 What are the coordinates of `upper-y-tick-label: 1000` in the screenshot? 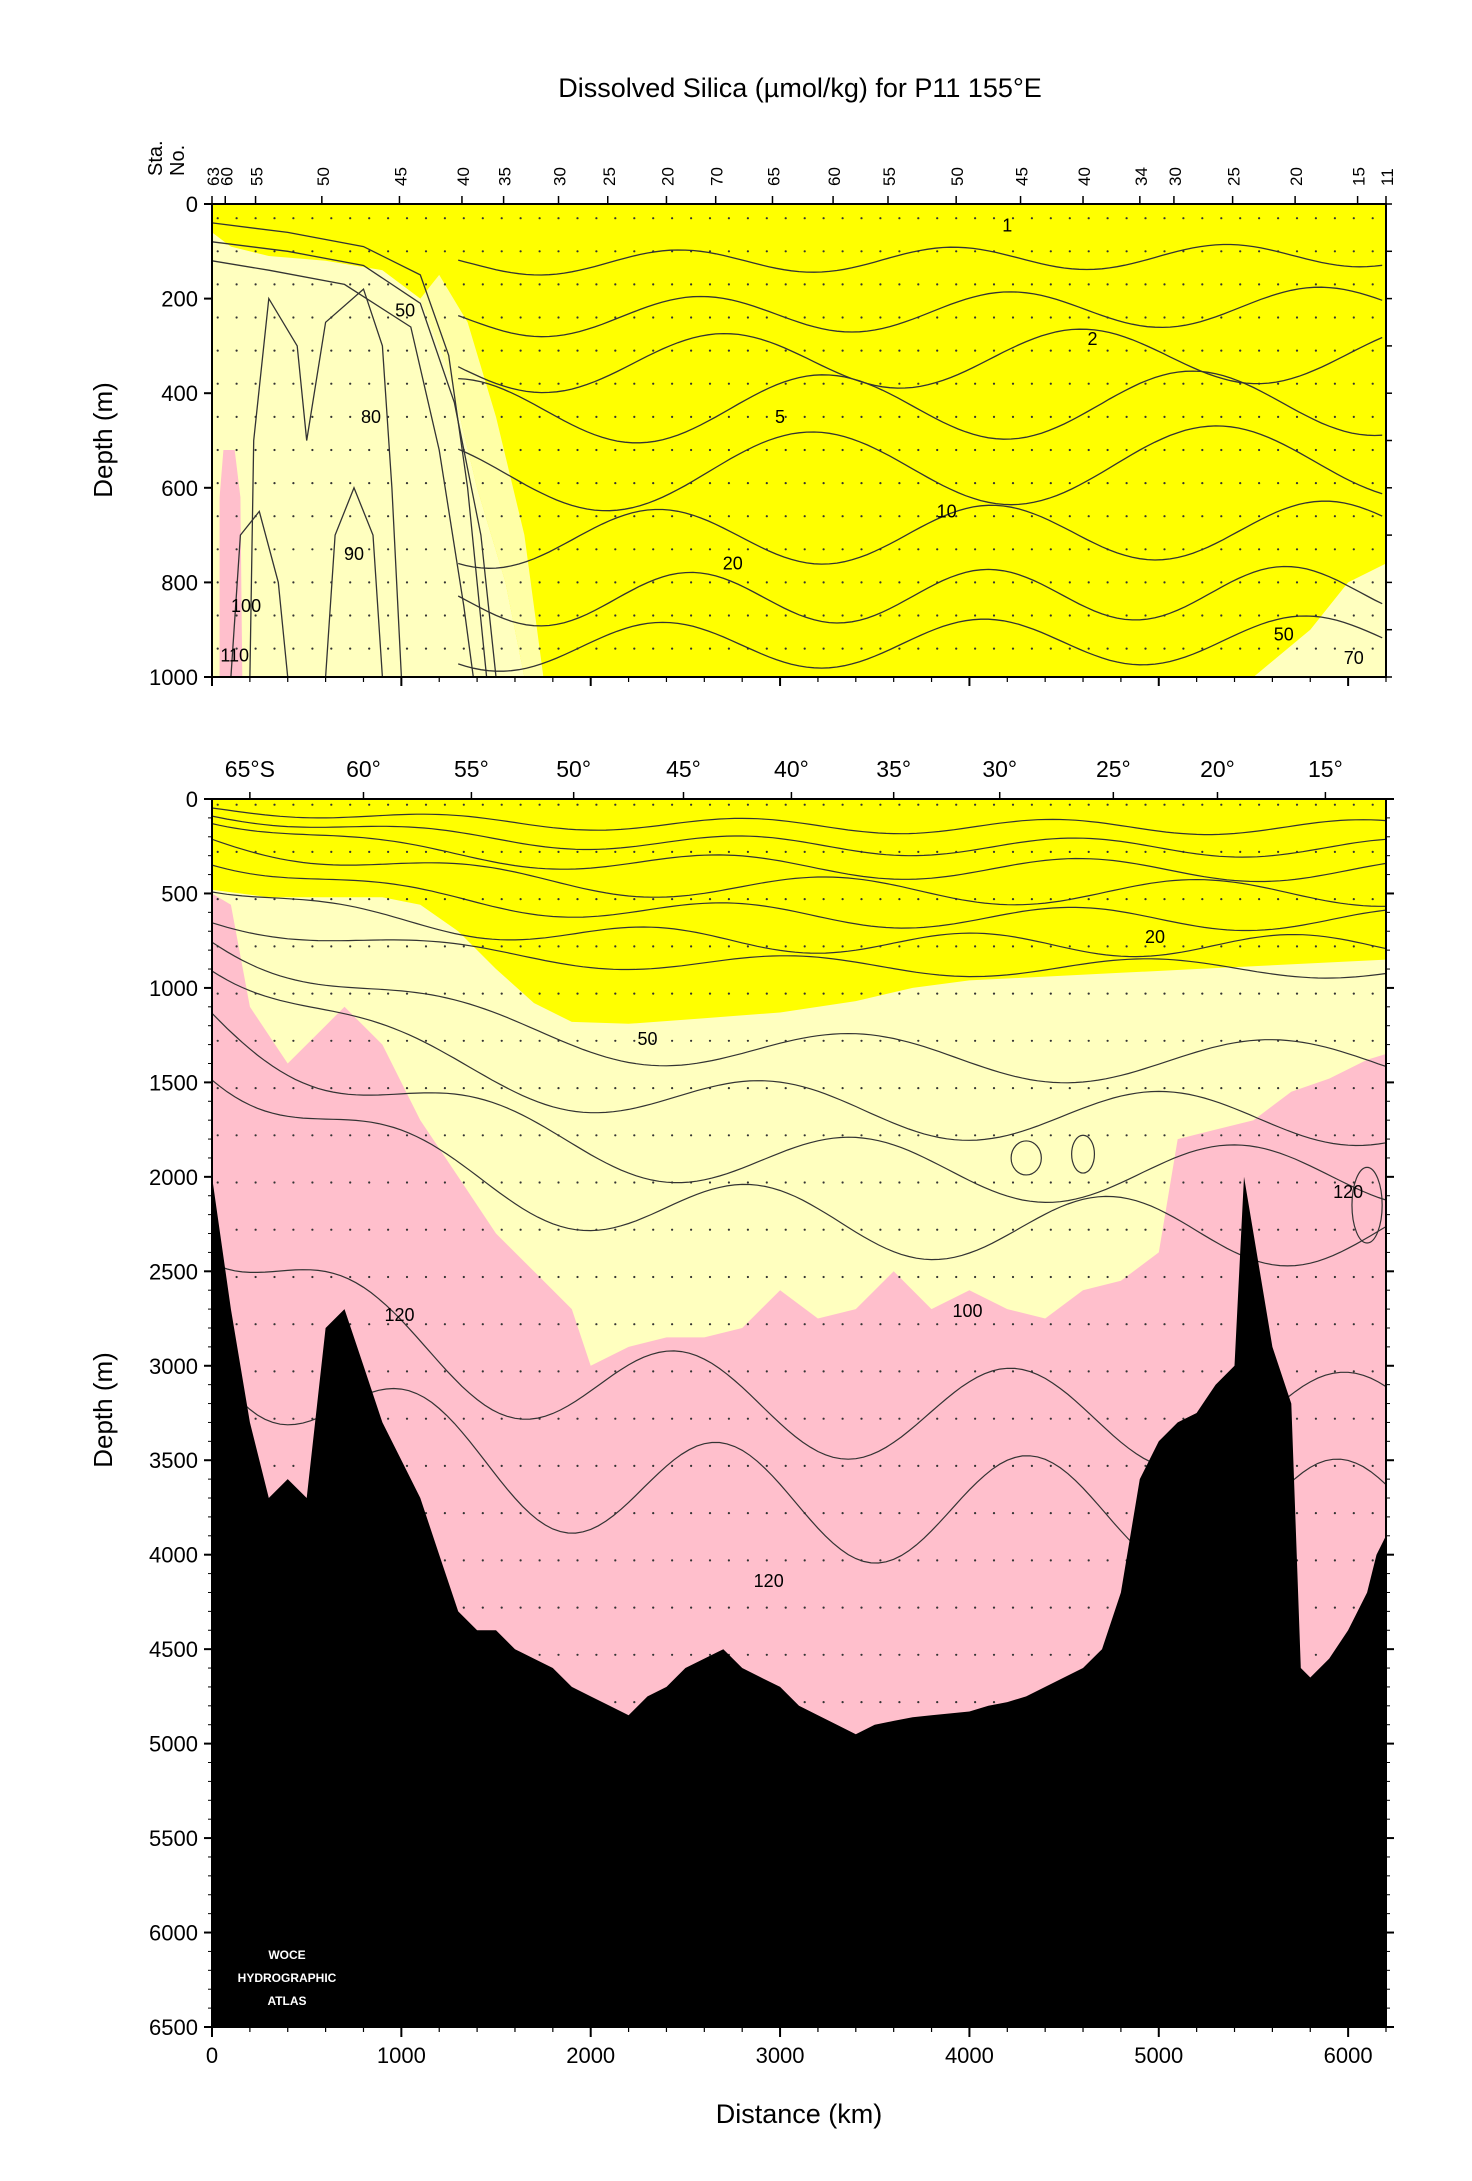 It's located at (173, 677).